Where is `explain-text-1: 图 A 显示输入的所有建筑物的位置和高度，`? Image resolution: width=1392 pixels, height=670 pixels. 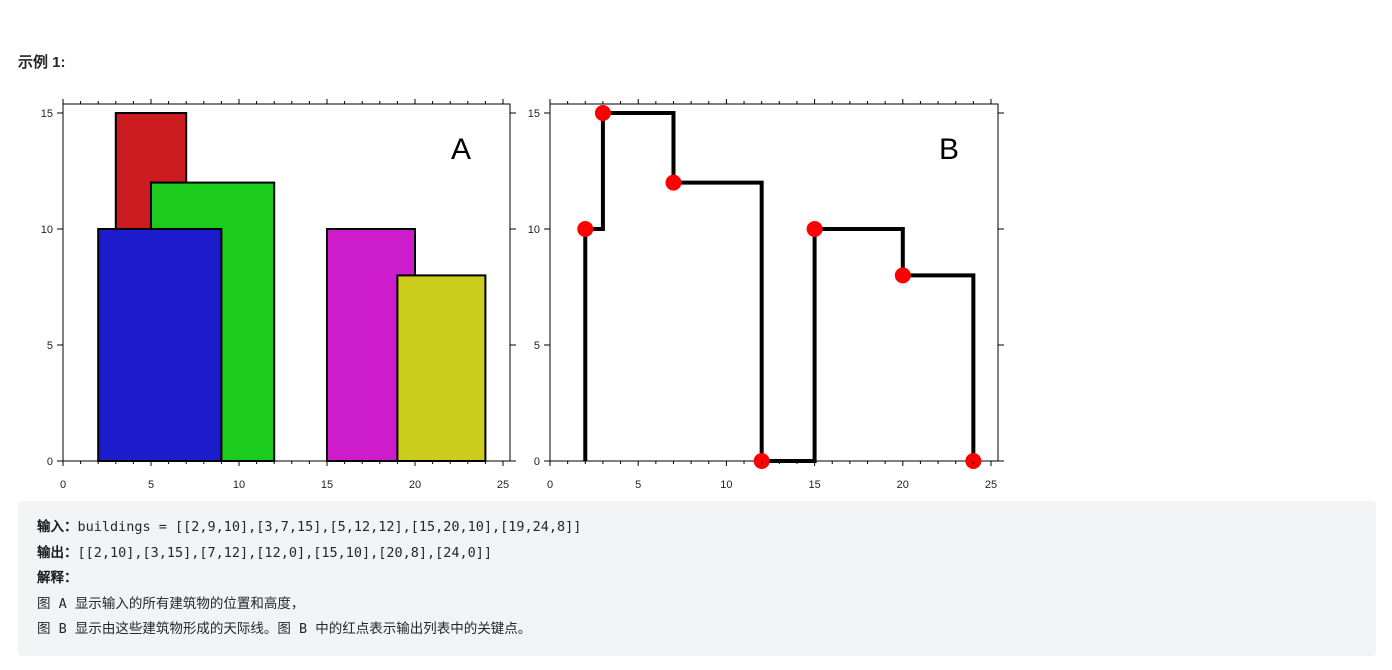
explain-text-1: 图 A 显示输入的所有建筑物的位置和高度， is located at coordinates (171, 603).